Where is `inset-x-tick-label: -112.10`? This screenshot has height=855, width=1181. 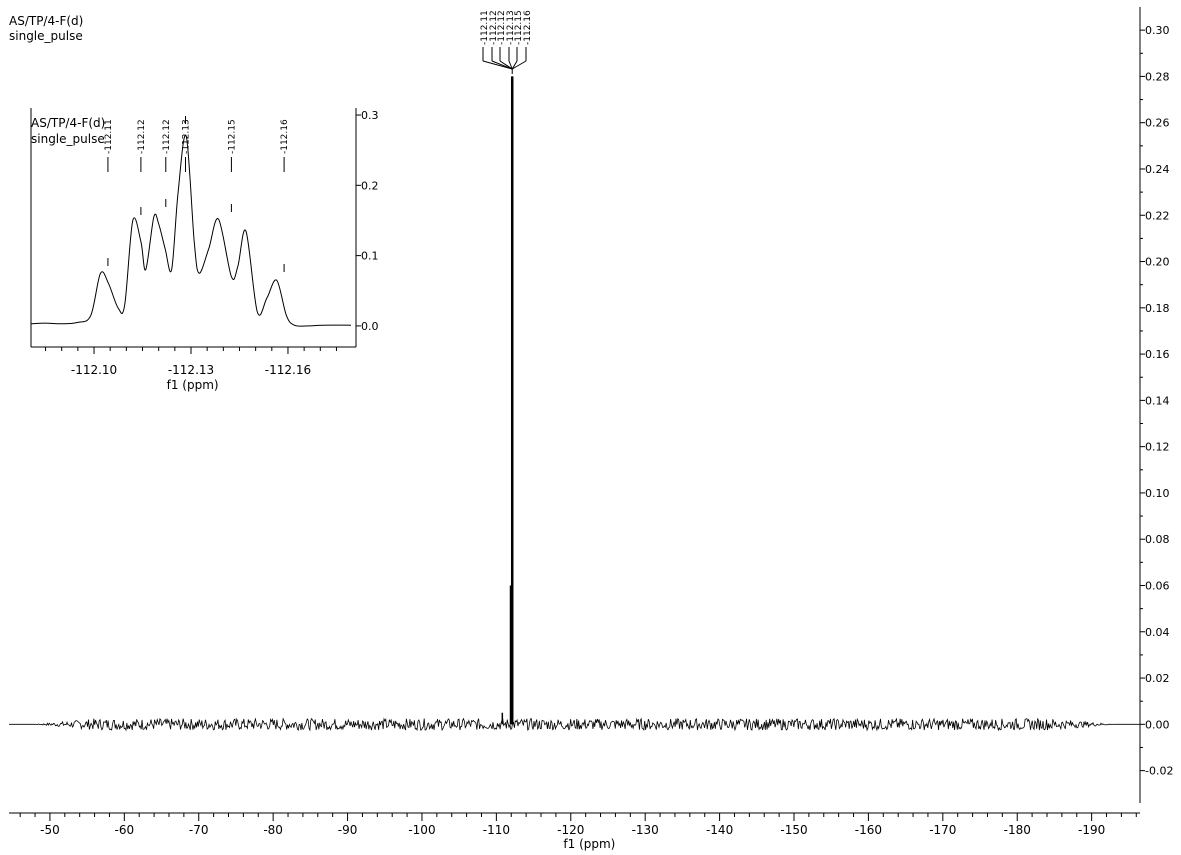 inset-x-tick-label: -112.10 is located at coordinates (94, 370).